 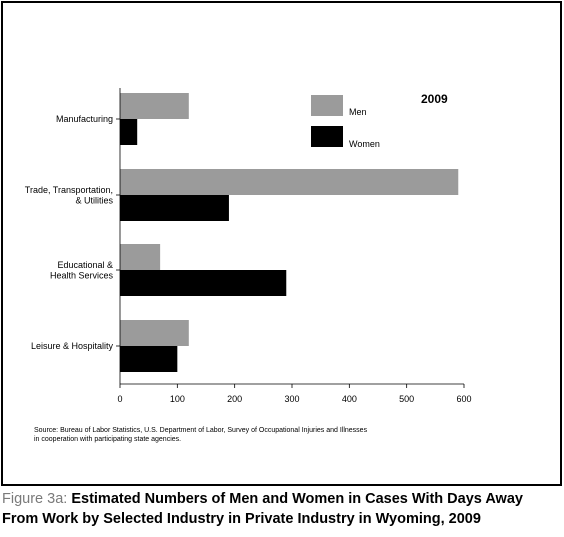 What do you see at coordinates (69, 190) in the screenshot?
I see `category-label-line-1-0: Trade, Transportation,` at bounding box center [69, 190].